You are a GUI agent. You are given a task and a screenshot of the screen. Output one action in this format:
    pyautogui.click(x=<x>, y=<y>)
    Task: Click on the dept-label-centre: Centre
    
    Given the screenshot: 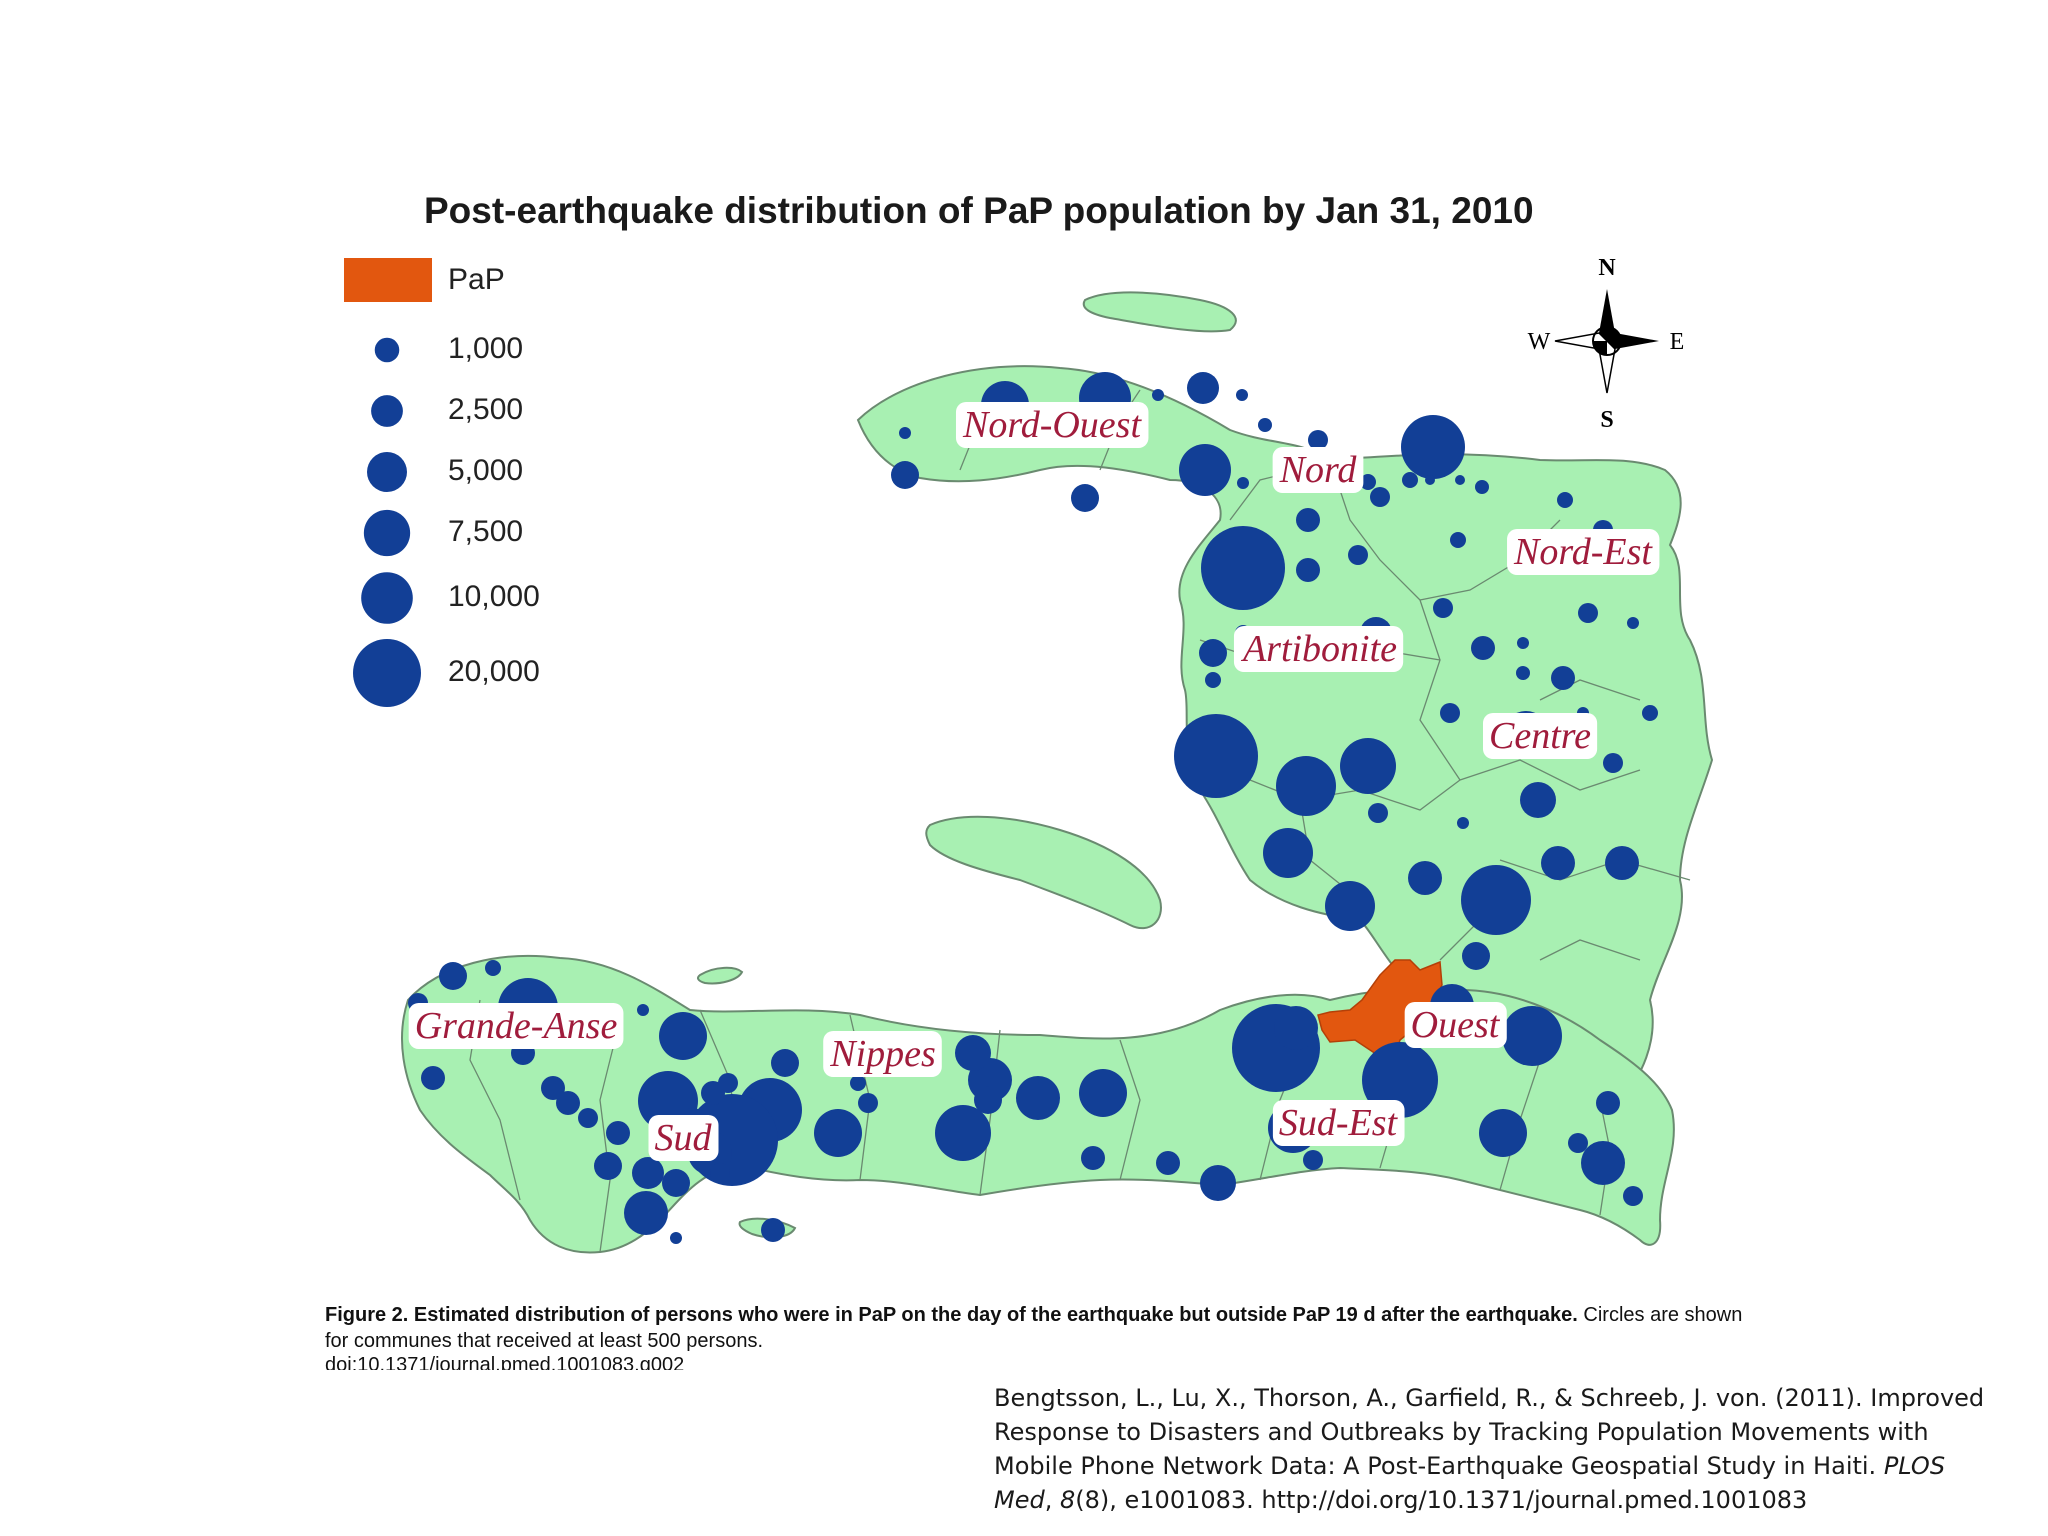 What is the action you would take?
    pyautogui.click(x=1540, y=736)
    